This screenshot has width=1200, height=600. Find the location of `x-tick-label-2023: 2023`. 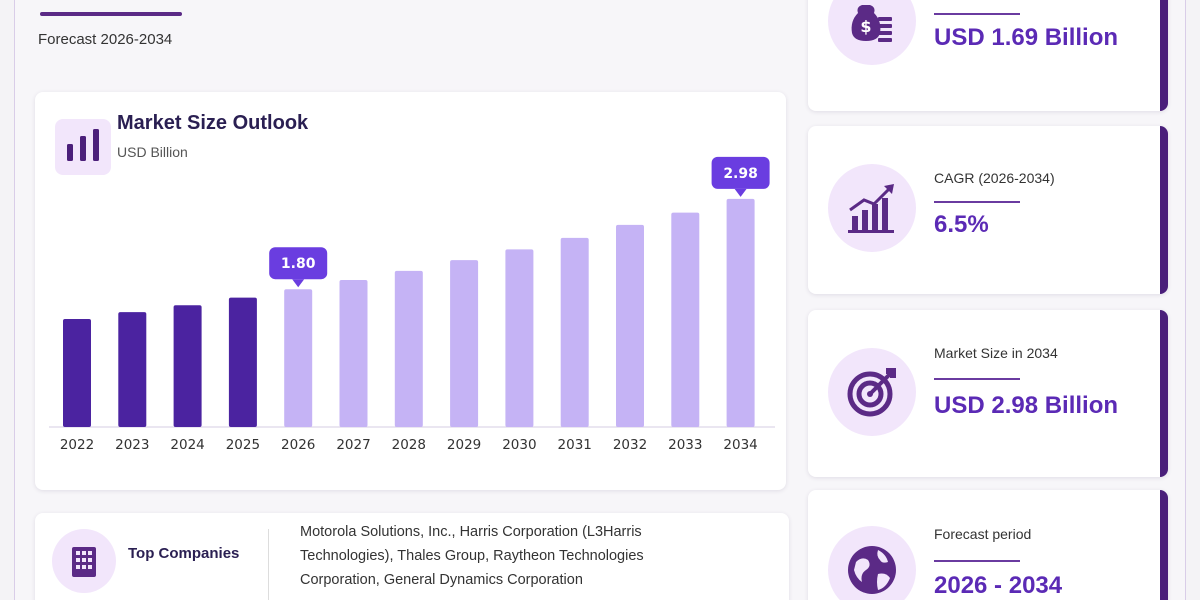

x-tick-label-2023: 2023 is located at coordinates (132, 445).